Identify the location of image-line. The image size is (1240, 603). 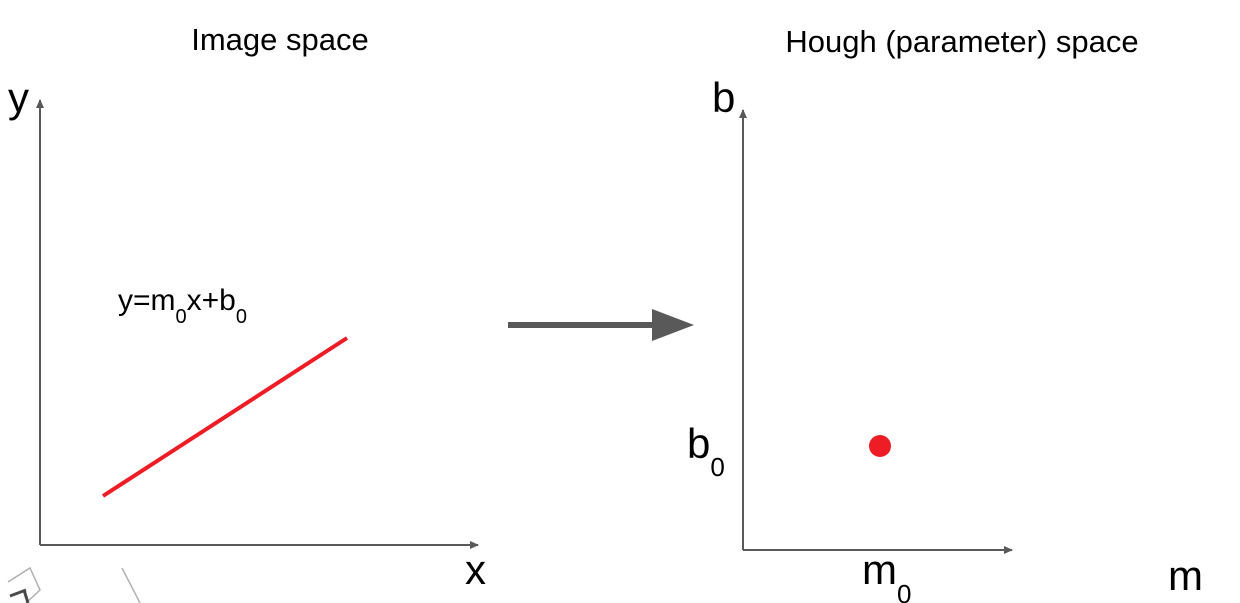
(225, 417).